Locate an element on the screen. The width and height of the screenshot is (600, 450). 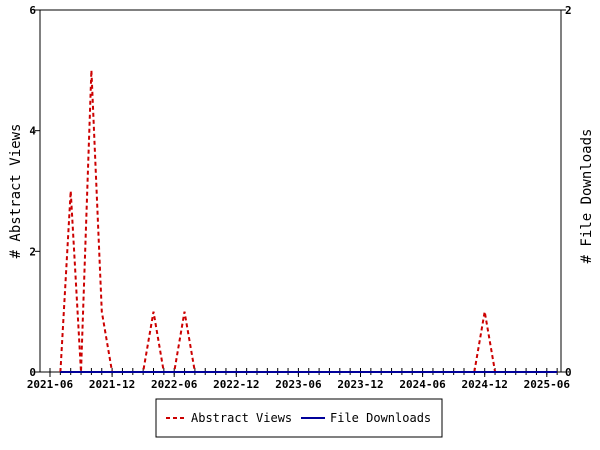
y-left-tick-label: 4 is located at coordinates (32, 131).